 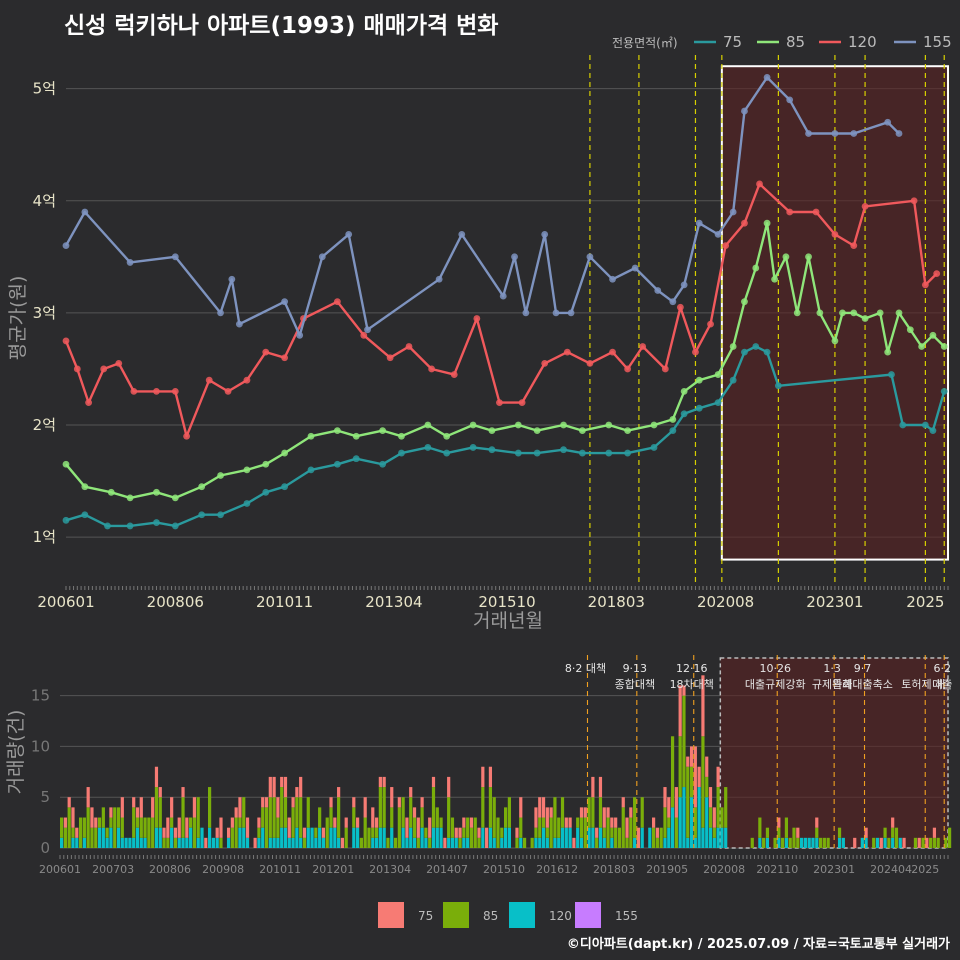 What do you see at coordinates (456, 915) in the screenshot?
I see `legend2-swatch` at bounding box center [456, 915].